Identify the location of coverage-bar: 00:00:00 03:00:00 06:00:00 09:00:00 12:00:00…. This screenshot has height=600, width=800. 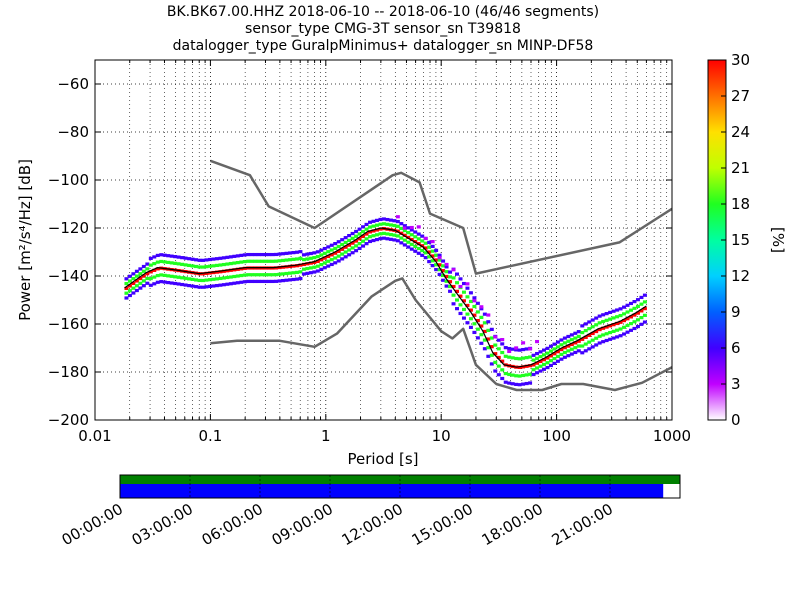
(370, 511).